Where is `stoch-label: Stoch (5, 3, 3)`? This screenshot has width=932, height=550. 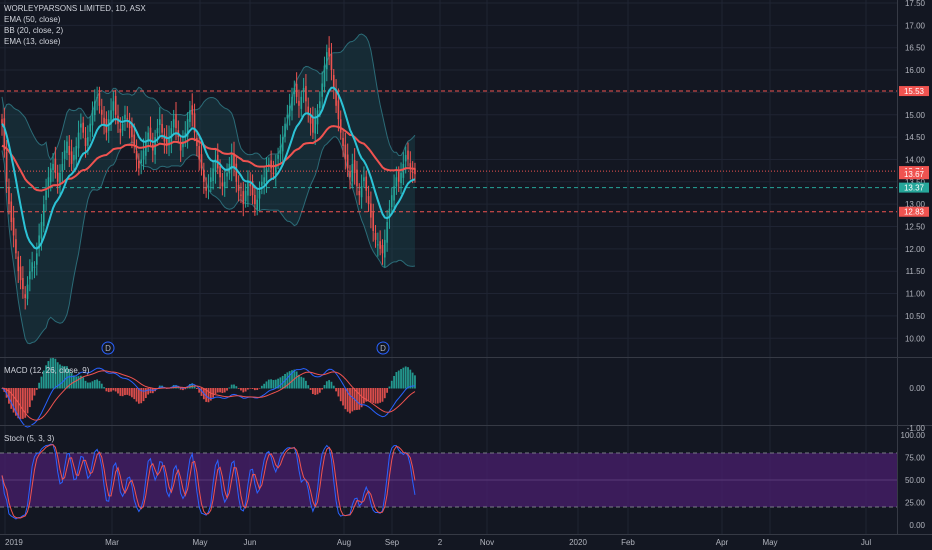
stoch-label: Stoch (5, 3, 3) is located at coordinates (29, 438).